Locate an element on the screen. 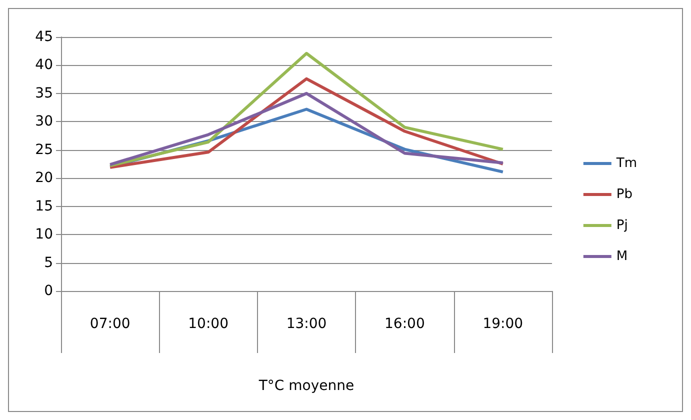 This screenshot has width=691, height=420. legend-label: Pb is located at coordinates (624, 194).